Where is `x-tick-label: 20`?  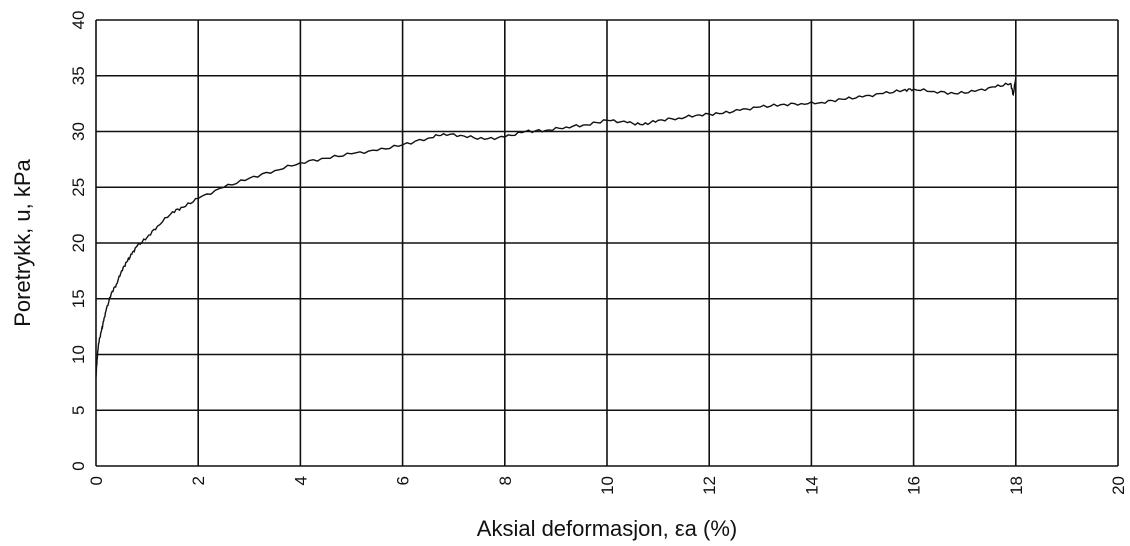 x-tick-label: 20 is located at coordinates (1118, 485).